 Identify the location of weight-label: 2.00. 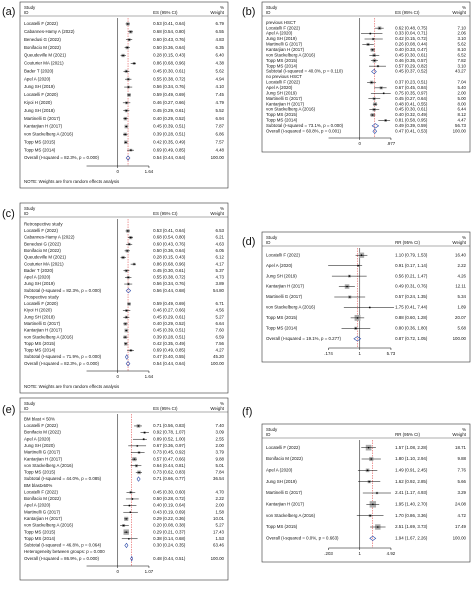
(219, 505).